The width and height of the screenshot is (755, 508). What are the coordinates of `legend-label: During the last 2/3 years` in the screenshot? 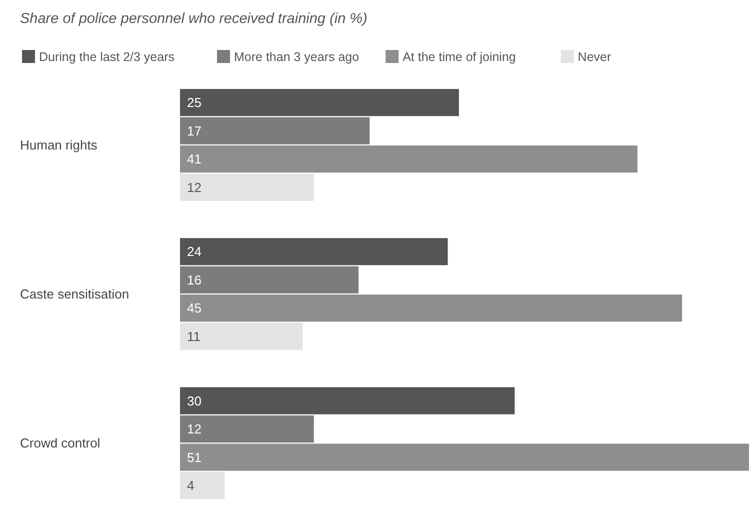 It's located at (106, 57).